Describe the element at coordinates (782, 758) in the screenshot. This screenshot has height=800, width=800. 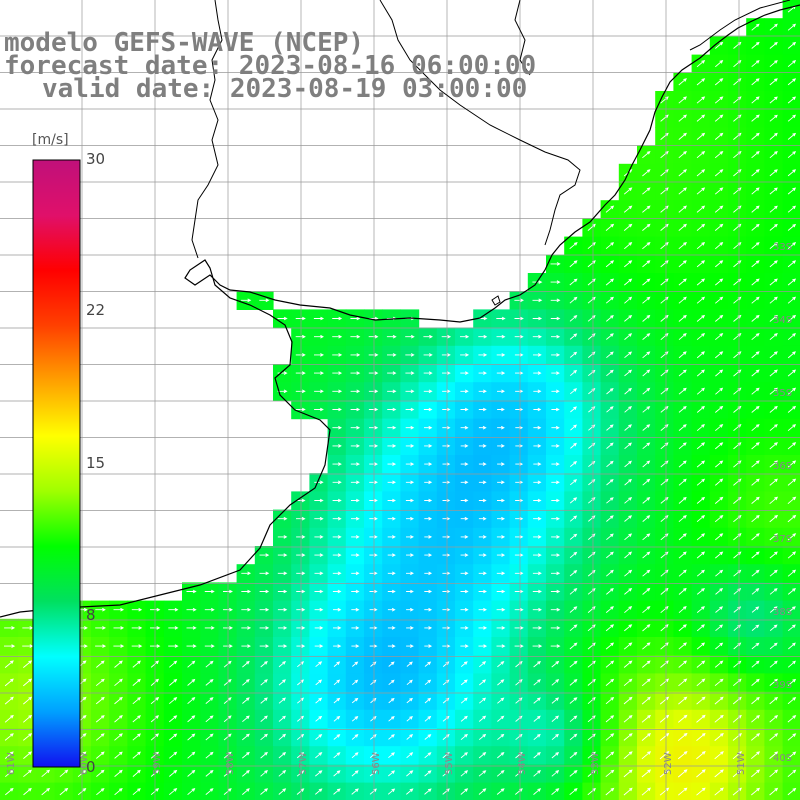
I see `lat-label: 40S` at that location.